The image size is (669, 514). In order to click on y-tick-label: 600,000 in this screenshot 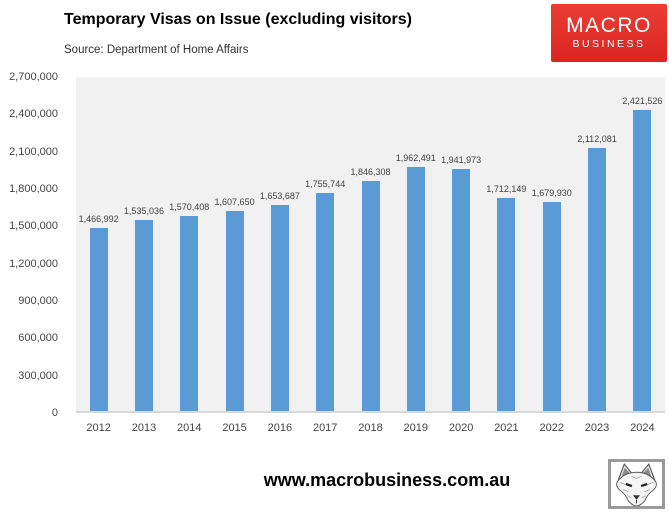, I will do `click(38, 338)`.